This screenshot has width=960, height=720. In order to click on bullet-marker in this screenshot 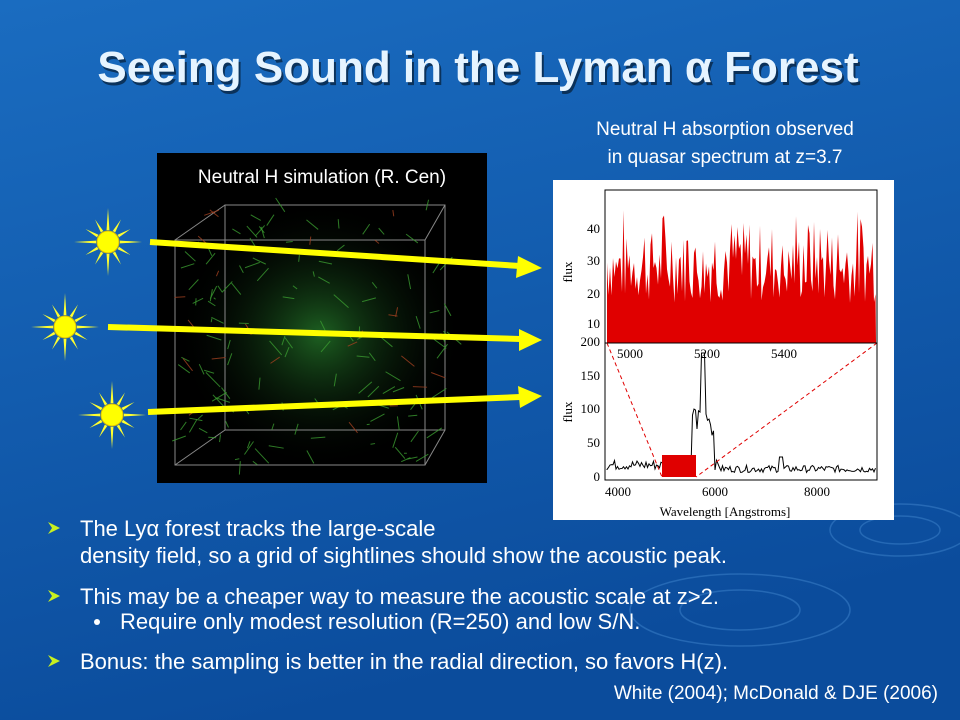, I will do `click(54, 661)`.